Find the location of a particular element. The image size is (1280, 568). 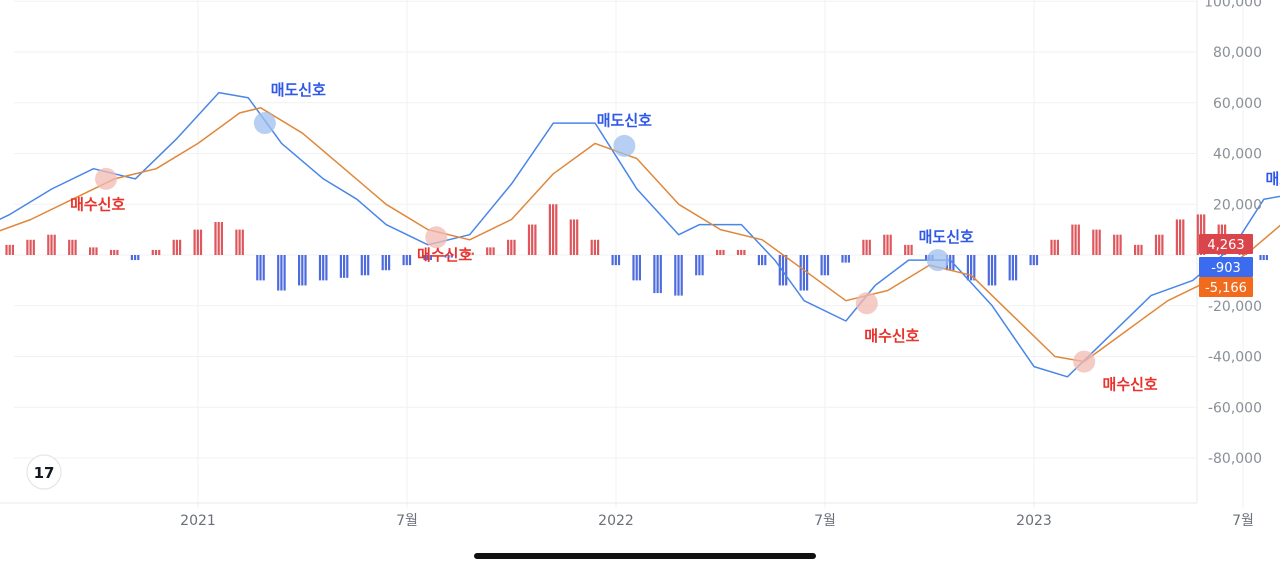

y-tick-label: 20,000 is located at coordinates (1237, 205).